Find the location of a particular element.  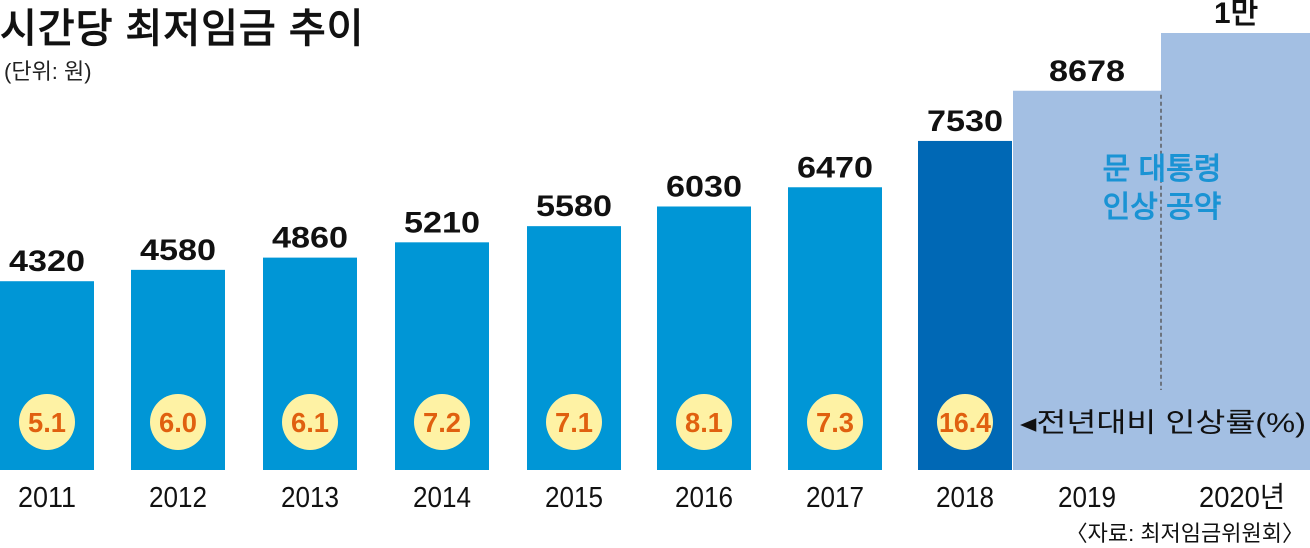

growth-rate-label: 6.0 is located at coordinates (178, 422).